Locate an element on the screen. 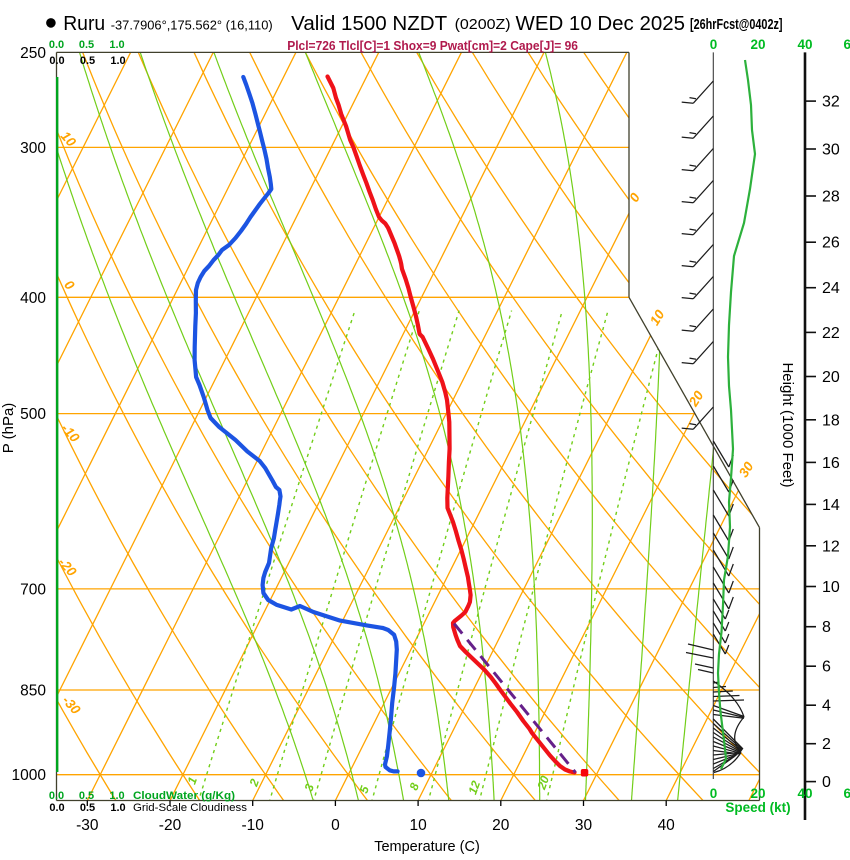 The image size is (850, 860). svg-text: 3 is located at coordinates (310, 787).